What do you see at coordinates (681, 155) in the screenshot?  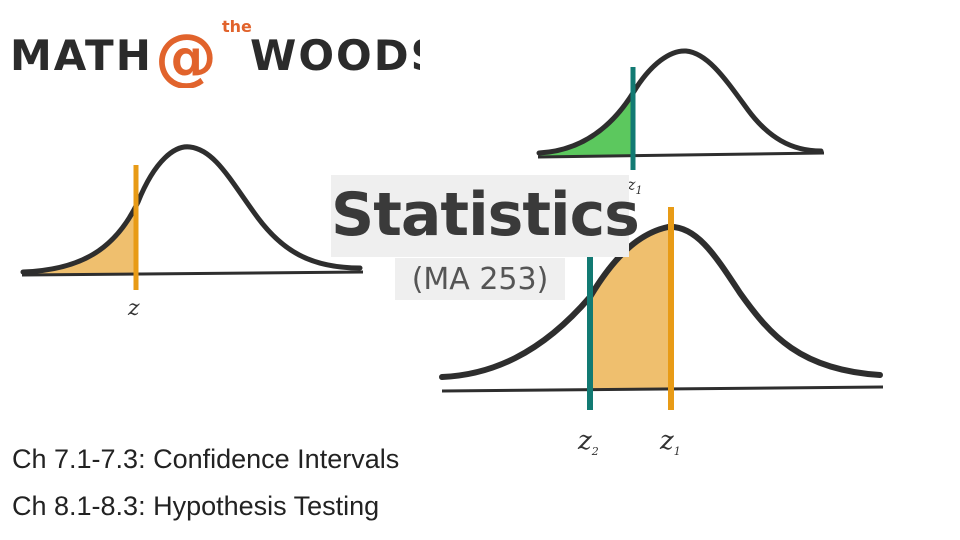 I see `top-right-baseline` at bounding box center [681, 155].